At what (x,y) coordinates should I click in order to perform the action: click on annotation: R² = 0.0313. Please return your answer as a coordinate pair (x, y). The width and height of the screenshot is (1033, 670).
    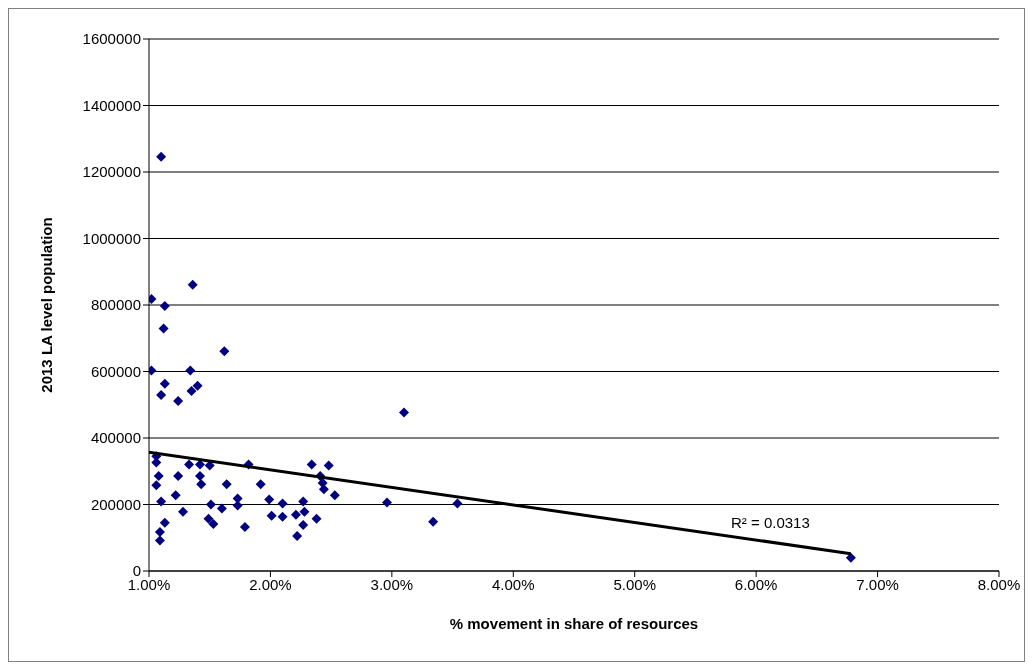
    Looking at the image, I should click on (770, 522).